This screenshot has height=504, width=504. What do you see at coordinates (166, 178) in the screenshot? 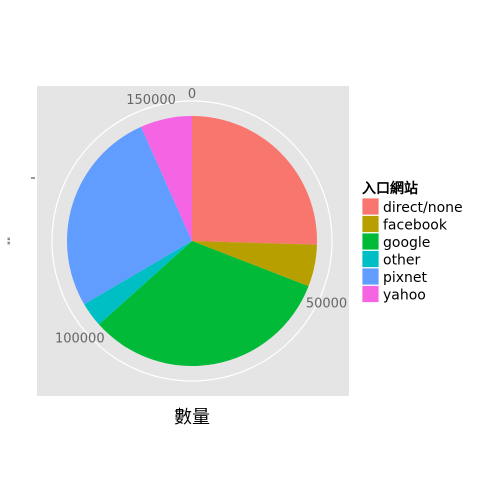
I see `pie-slice-yahoo` at bounding box center [166, 178].